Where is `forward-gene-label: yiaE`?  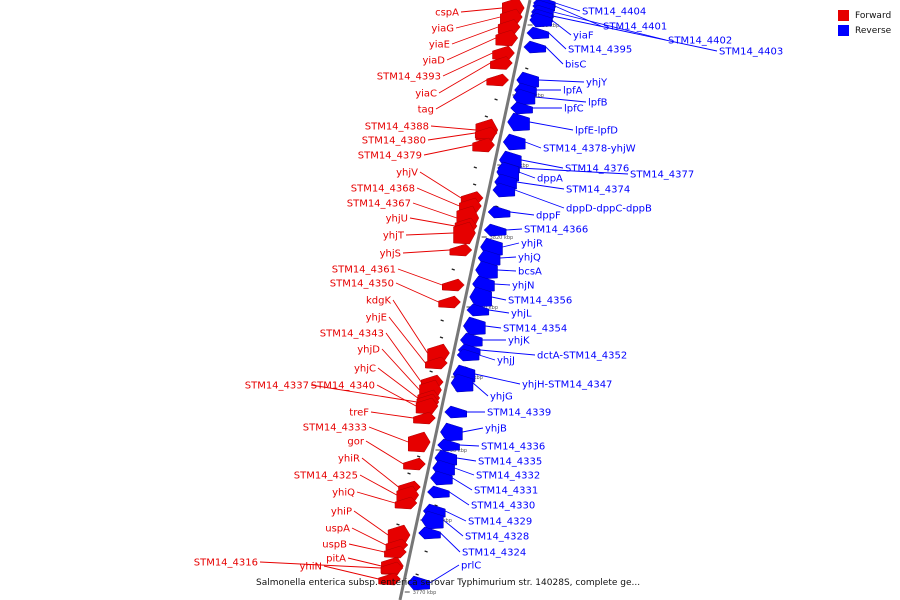
forward-gene-label: yiaE is located at coordinates (439, 45).